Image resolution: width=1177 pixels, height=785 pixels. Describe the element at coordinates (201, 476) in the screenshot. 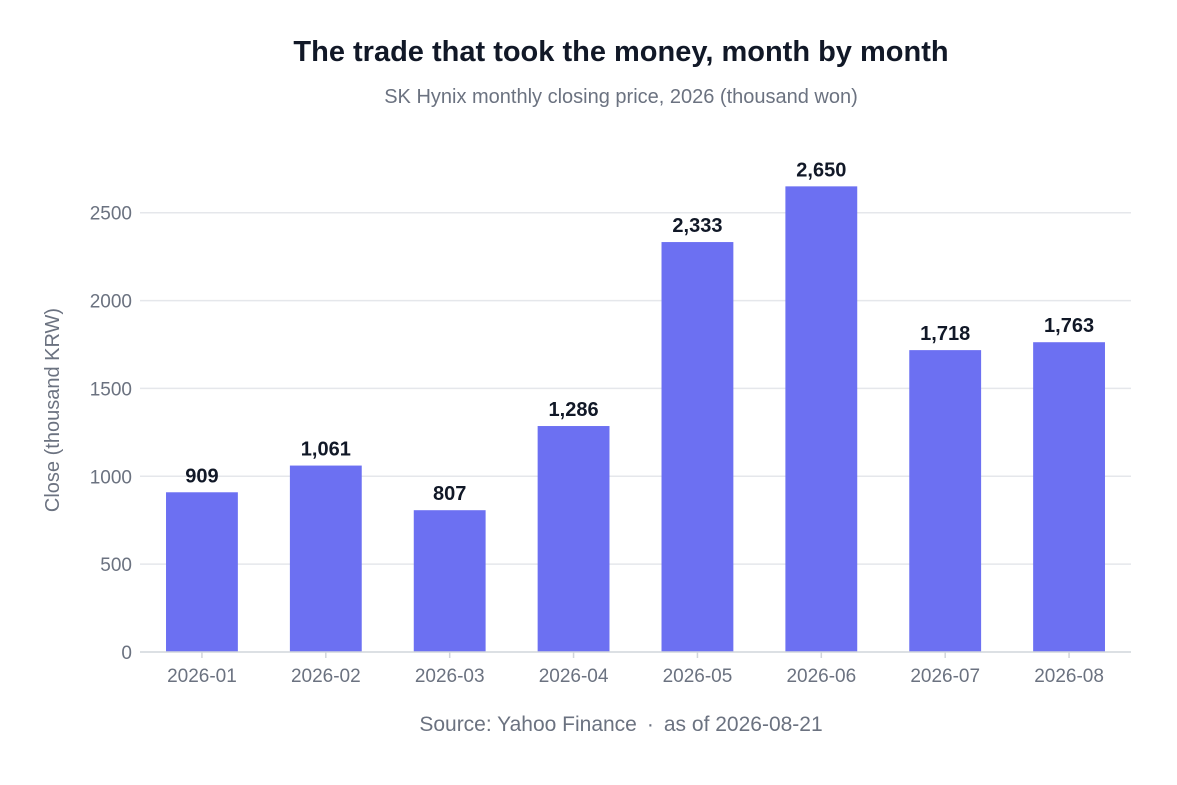

I see `bar-value-label: 909` at that location.